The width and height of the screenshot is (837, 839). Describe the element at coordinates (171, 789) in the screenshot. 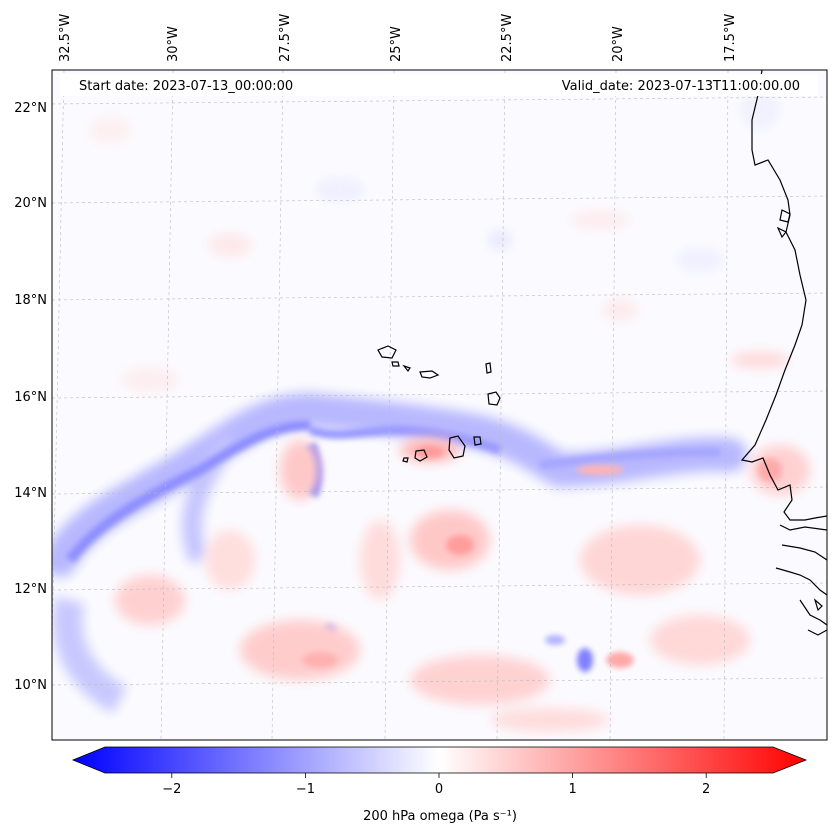

I see `colorbar-tick-label: −2` at that location.